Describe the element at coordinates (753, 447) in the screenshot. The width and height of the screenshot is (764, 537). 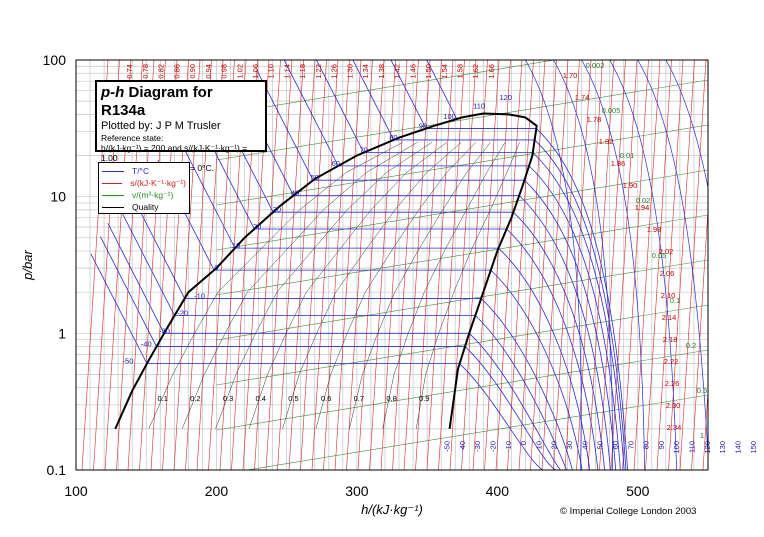
I see `isotherm-bottom-label: 150` at that location.